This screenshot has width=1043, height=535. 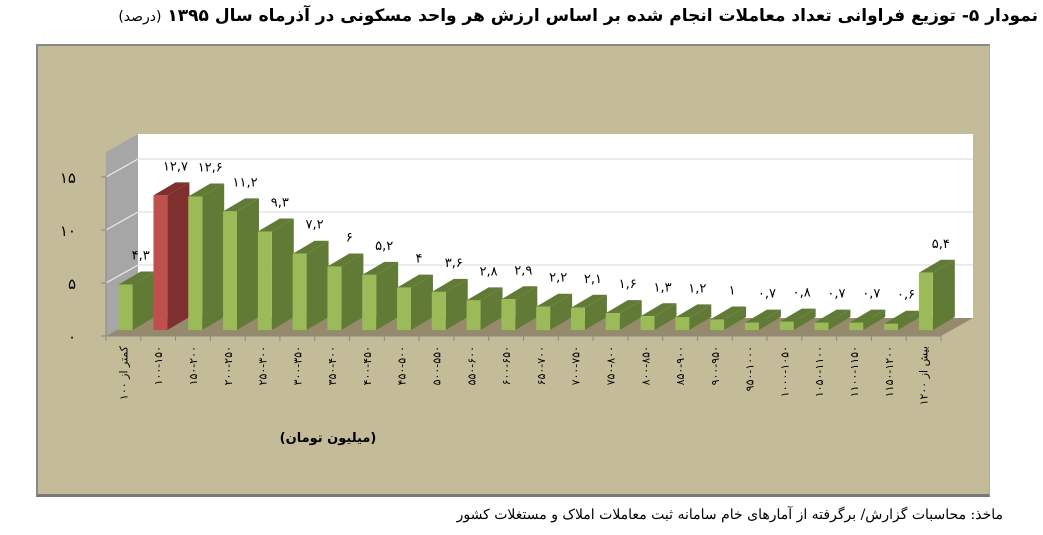 I want to click on category-label: ۲۰۰-۲۵۰, so click(x=228, y=365).